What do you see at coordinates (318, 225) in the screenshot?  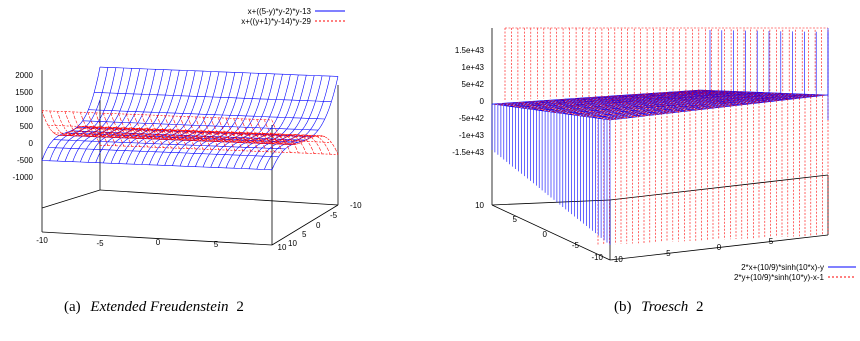 I see `y-tick-a-2: 0` at bounding box center [318, 225].